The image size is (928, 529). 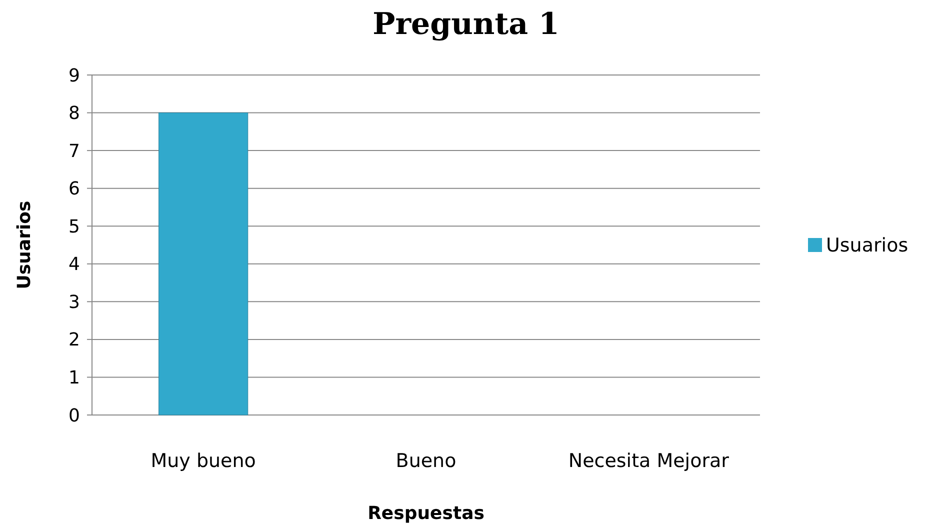 I want to click on y-tick-label: 3, so click(x=74, y=302).